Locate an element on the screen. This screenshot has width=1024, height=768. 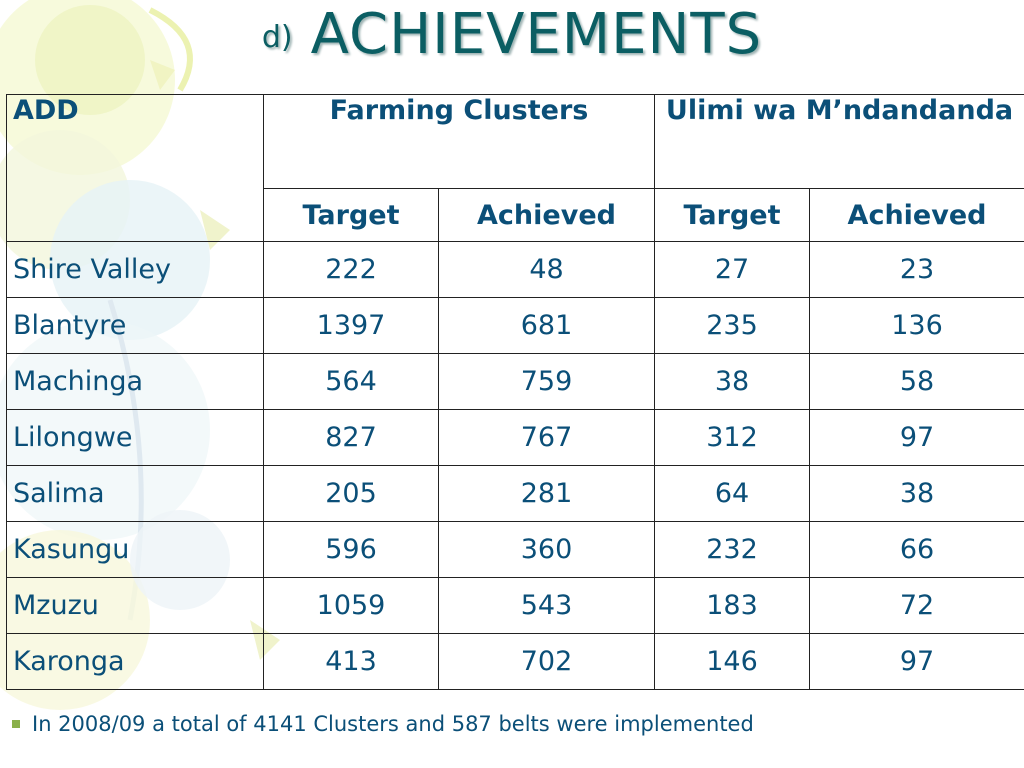
title-text: ACHIEVEMENTS is located at coordinates (536, 34).